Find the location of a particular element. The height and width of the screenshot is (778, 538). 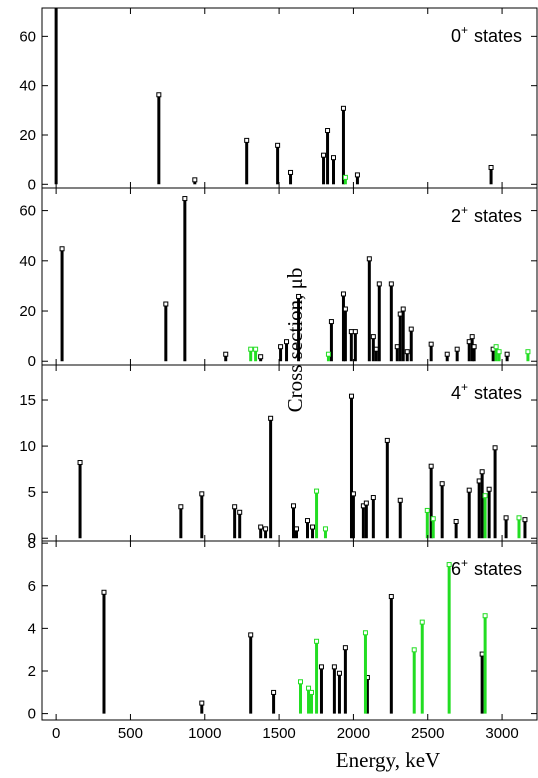

y-tick-label: 6 is located at coordinates (32, 586).